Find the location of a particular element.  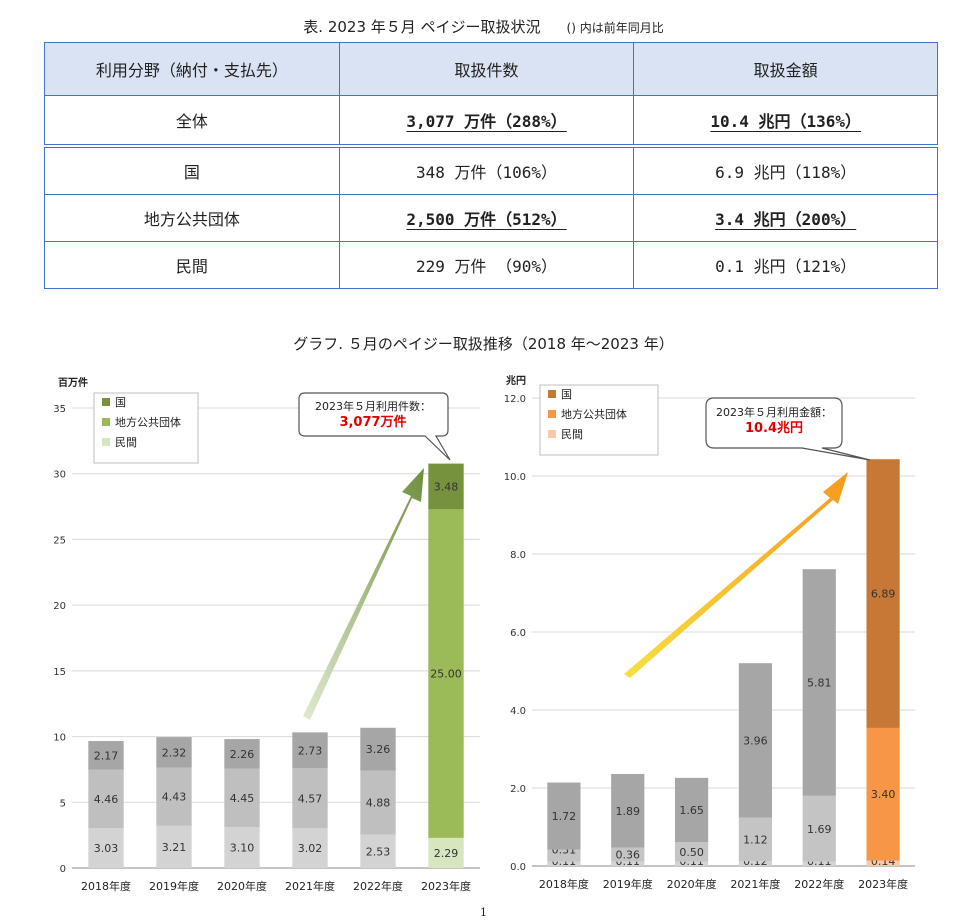

callout-value: 10.4兆円 is located at coordinates (774, 428).